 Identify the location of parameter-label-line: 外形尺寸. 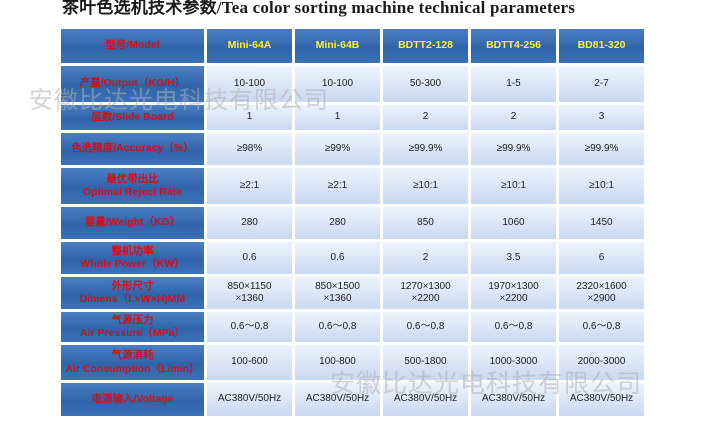
(132, 285).